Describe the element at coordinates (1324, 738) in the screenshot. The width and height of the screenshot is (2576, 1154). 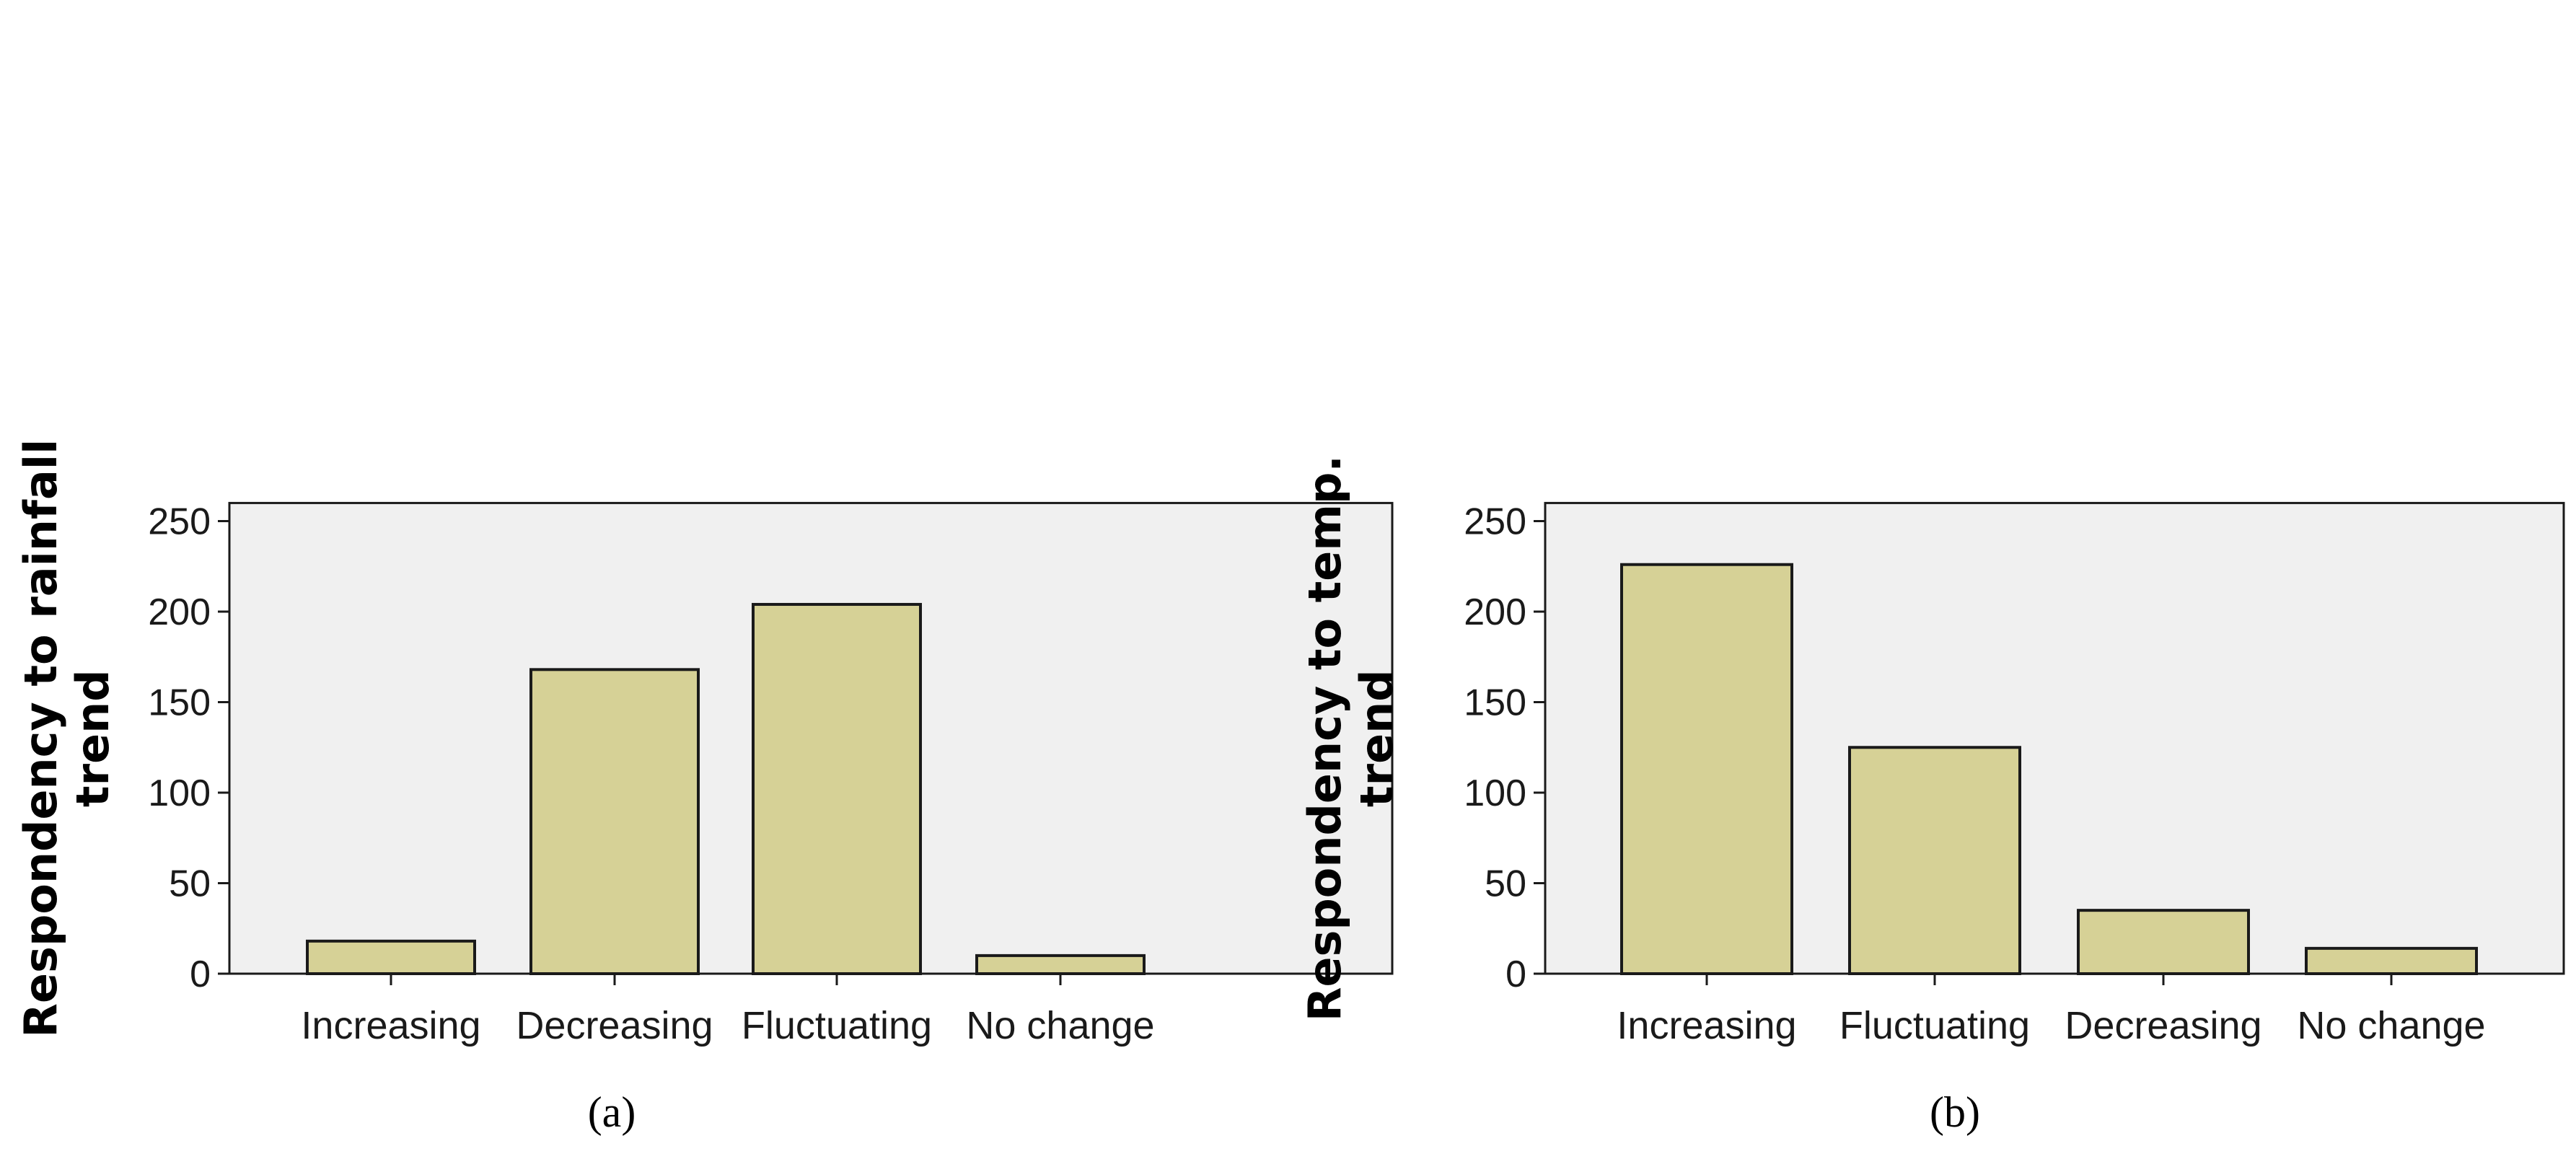
I see `y-axis-label: Respondency to temp.` at that location.